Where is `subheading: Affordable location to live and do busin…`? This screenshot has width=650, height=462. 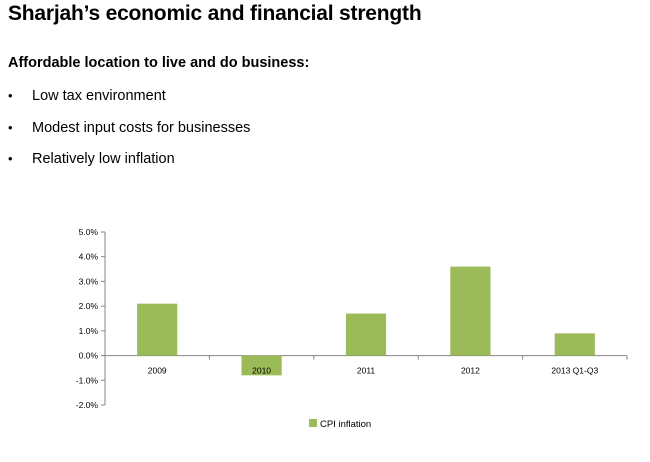 subheading: Affordable location to live and do busin… is located at coordinates (159, 63).